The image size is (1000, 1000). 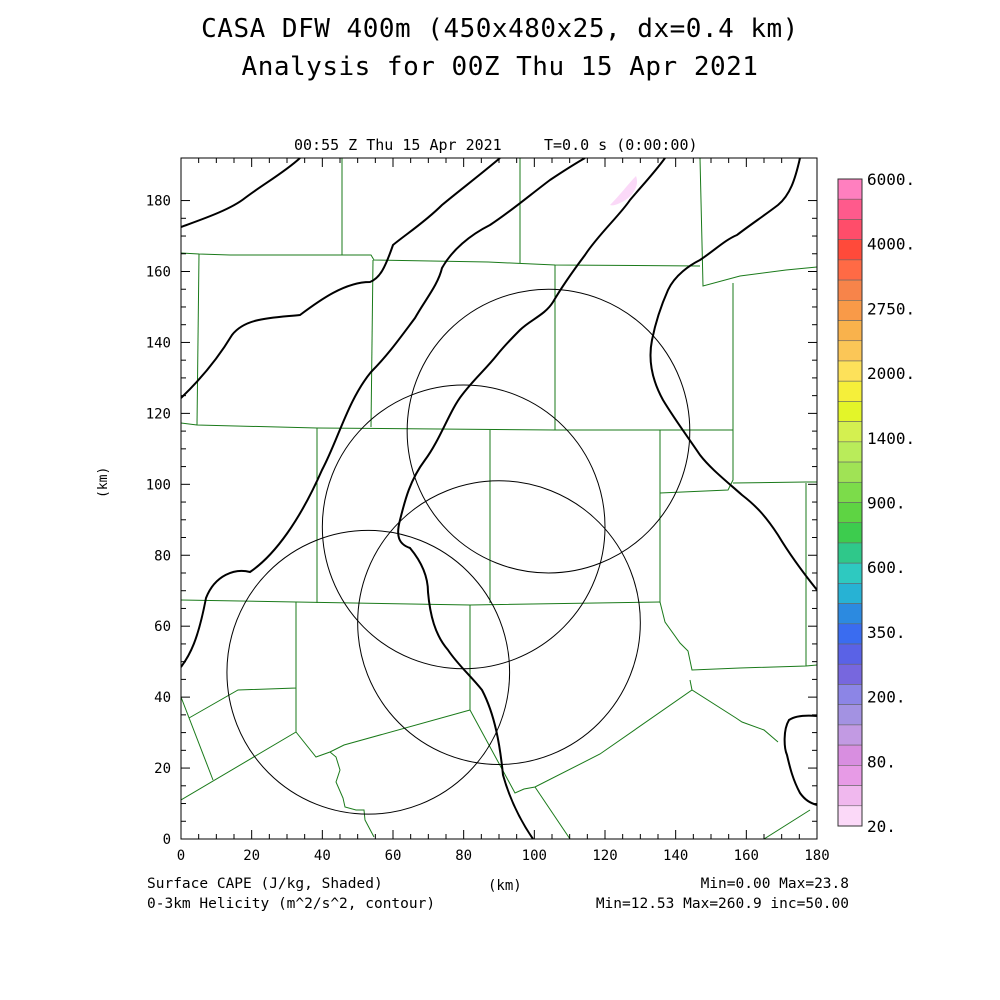 I want to click on x-tick-label: 40, so click(x=322, y=856).